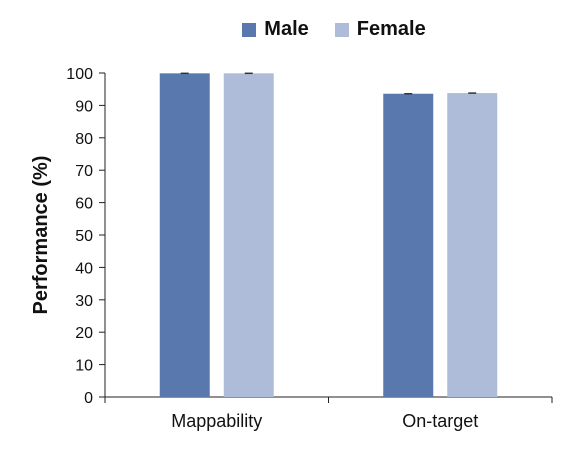 The image size is (578, 456). What do you see at coordinates (88, 398) in the screenshot?
I see `y-tick-label: 0` at bounding box center [88, 398].